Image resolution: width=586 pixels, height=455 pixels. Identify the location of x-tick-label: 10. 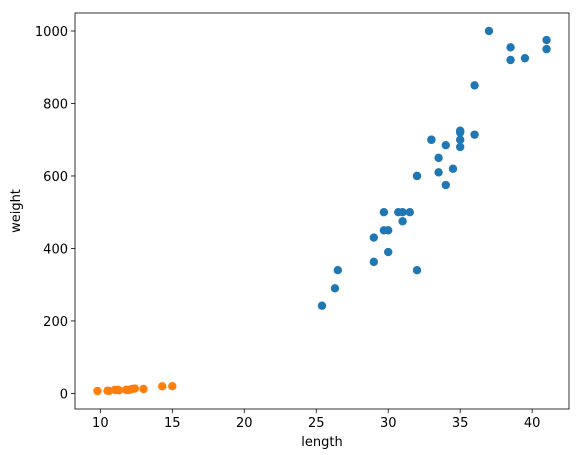
(100, 423).